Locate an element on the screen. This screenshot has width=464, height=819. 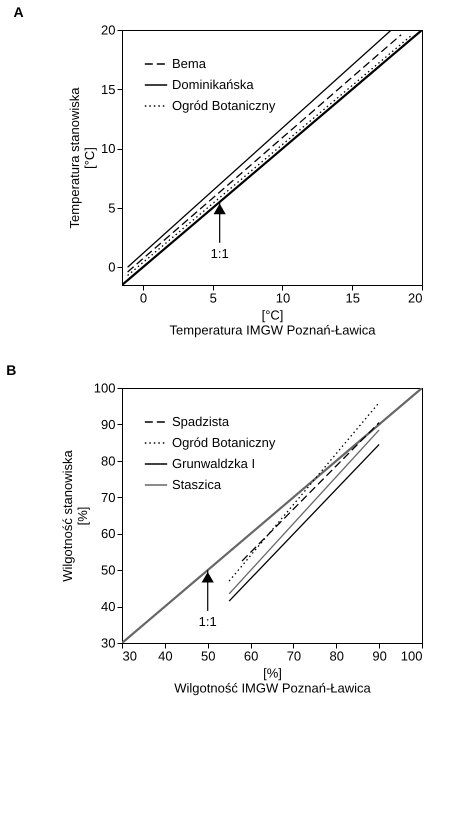
y-tick-label: 70 is located at coordinates (108, 497).